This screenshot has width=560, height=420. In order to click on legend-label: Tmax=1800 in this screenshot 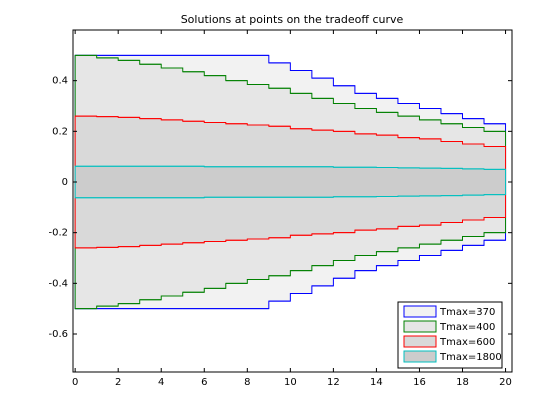, I will do `click(470, 357)`.